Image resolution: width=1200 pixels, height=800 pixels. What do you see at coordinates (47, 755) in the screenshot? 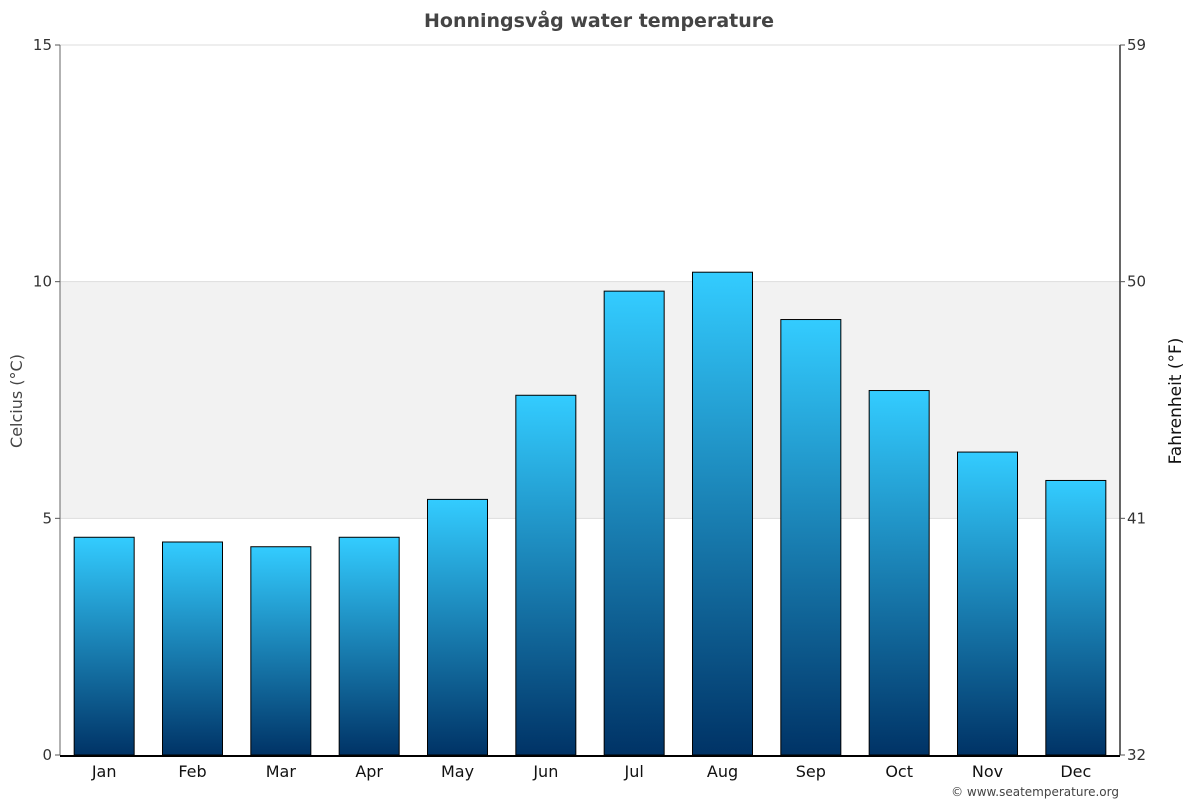
I see `y-tick-label-left: 0` at bounding box center [47, 755].